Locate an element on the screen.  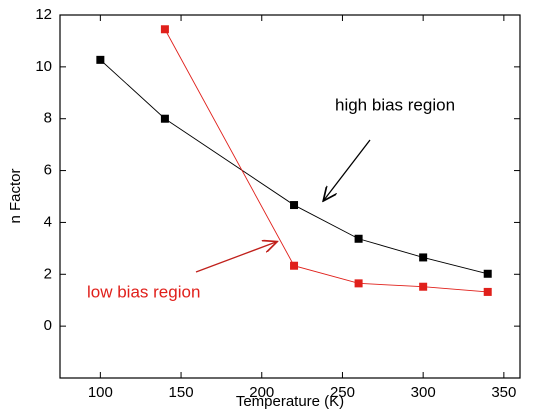
x-tick-label: 200 is located at coordinates (261, 392).